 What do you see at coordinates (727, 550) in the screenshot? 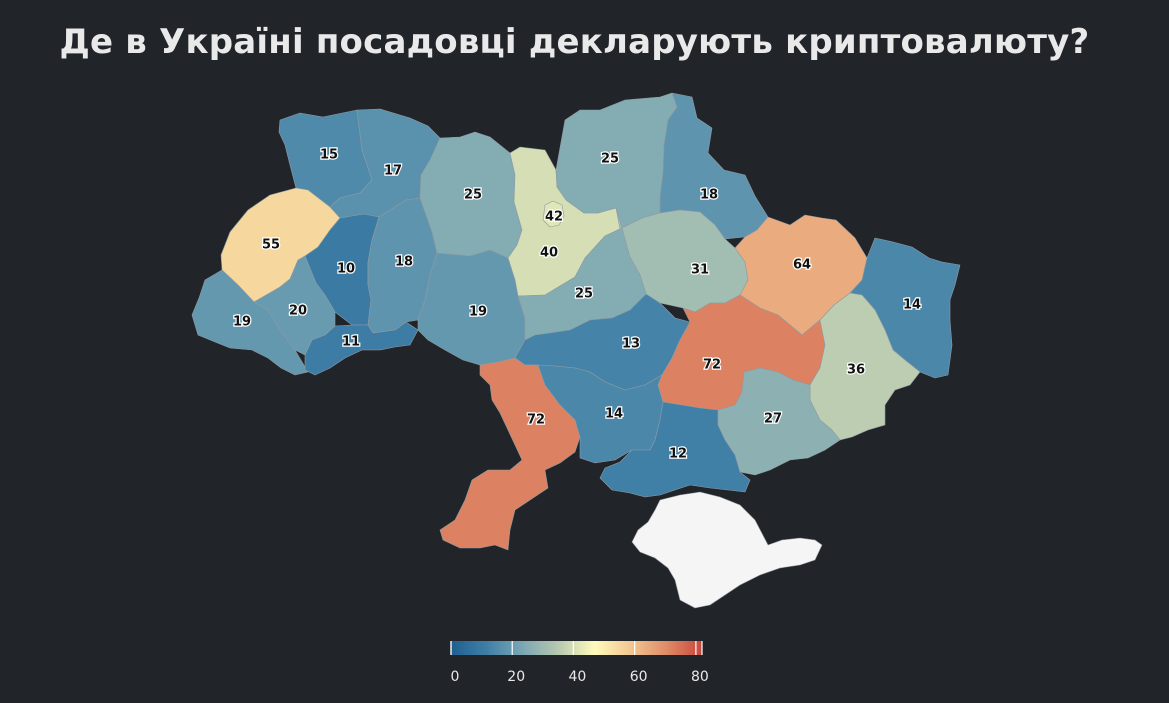
I see `region-crimea` at bounding box center [727, 550].